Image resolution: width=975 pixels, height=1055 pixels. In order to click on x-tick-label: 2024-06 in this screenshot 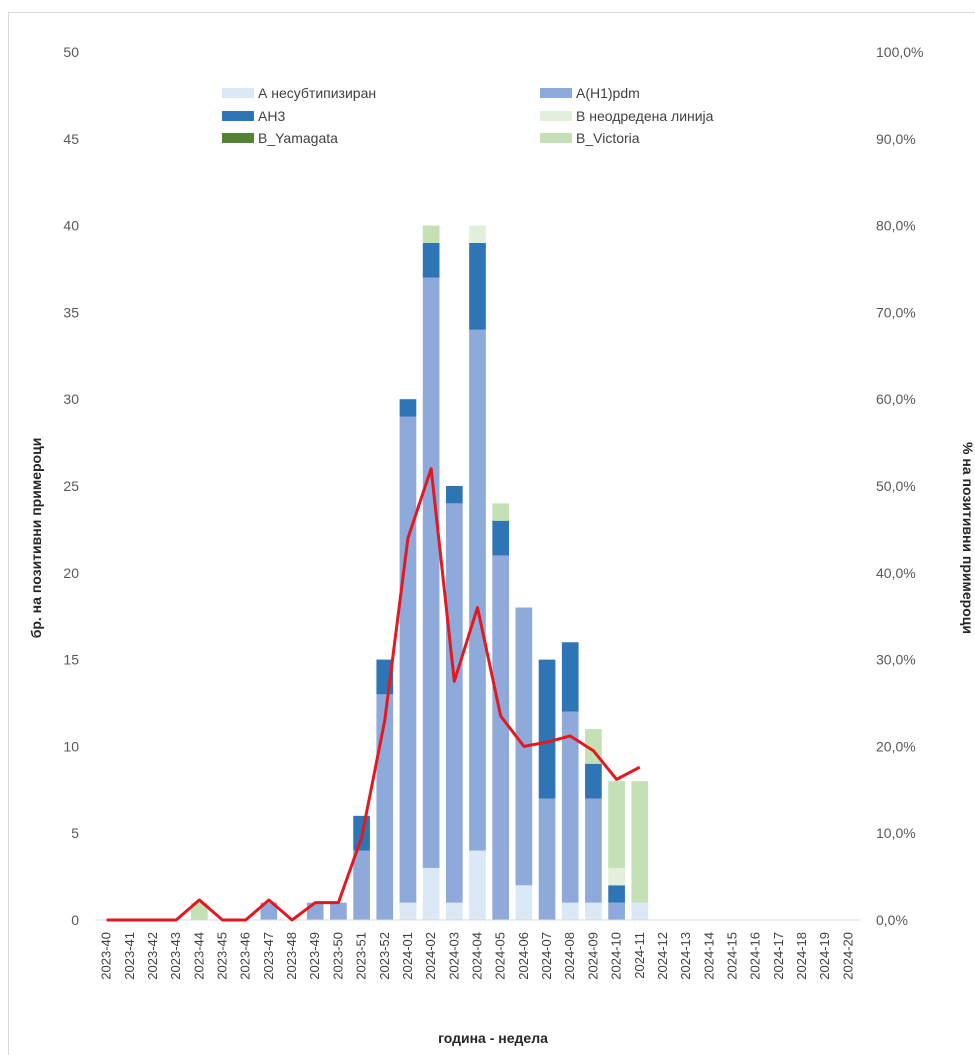, I will do `click(523, 956)`.